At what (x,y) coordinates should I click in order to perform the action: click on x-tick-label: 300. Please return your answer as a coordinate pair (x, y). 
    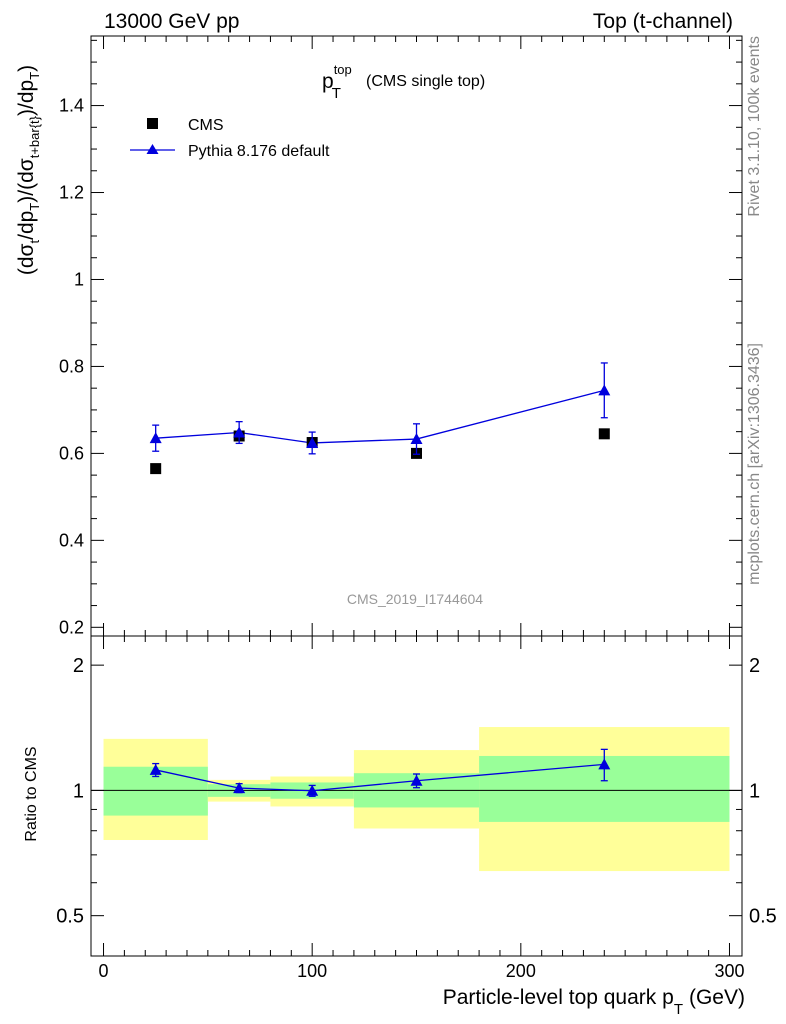
    Looking at the image, I should click on (729, 971).